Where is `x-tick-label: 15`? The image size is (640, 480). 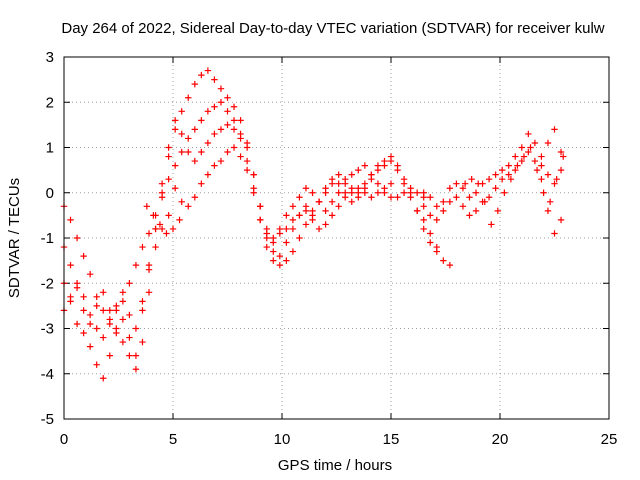 x-tick-label: 15 is located at coordinates (391, 439).